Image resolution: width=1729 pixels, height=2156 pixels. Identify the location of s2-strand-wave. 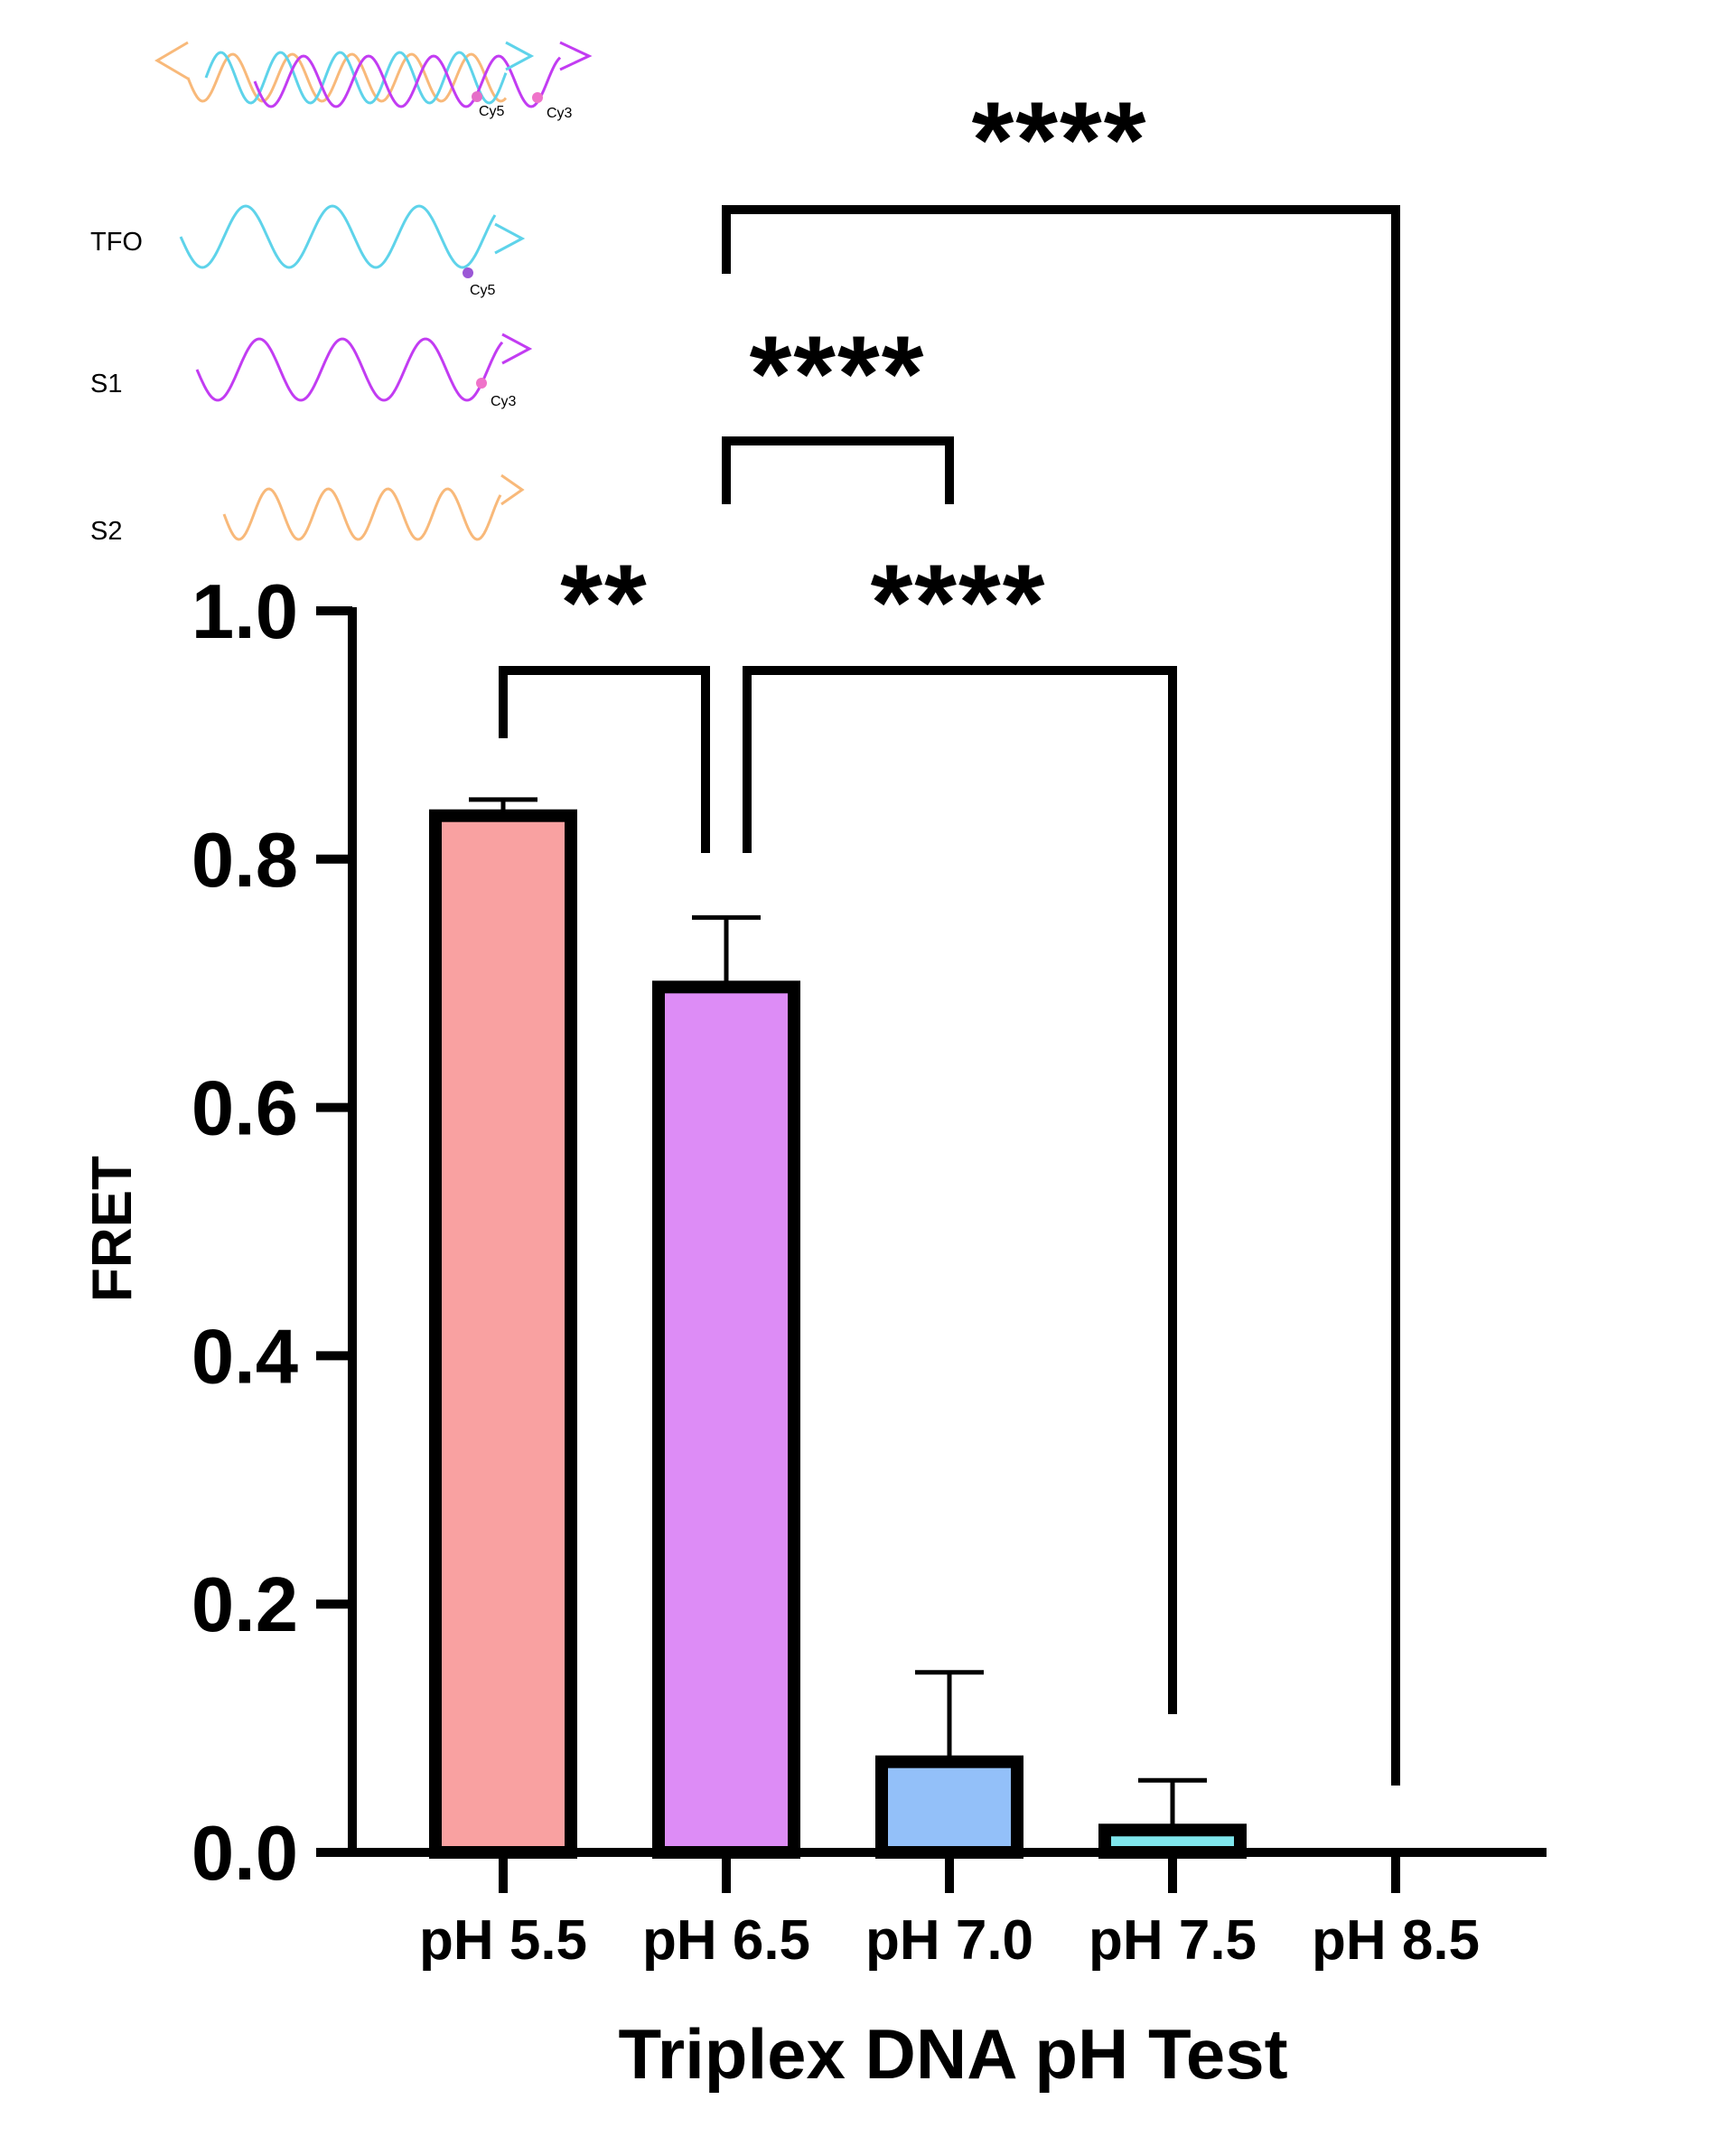
(362, 514).